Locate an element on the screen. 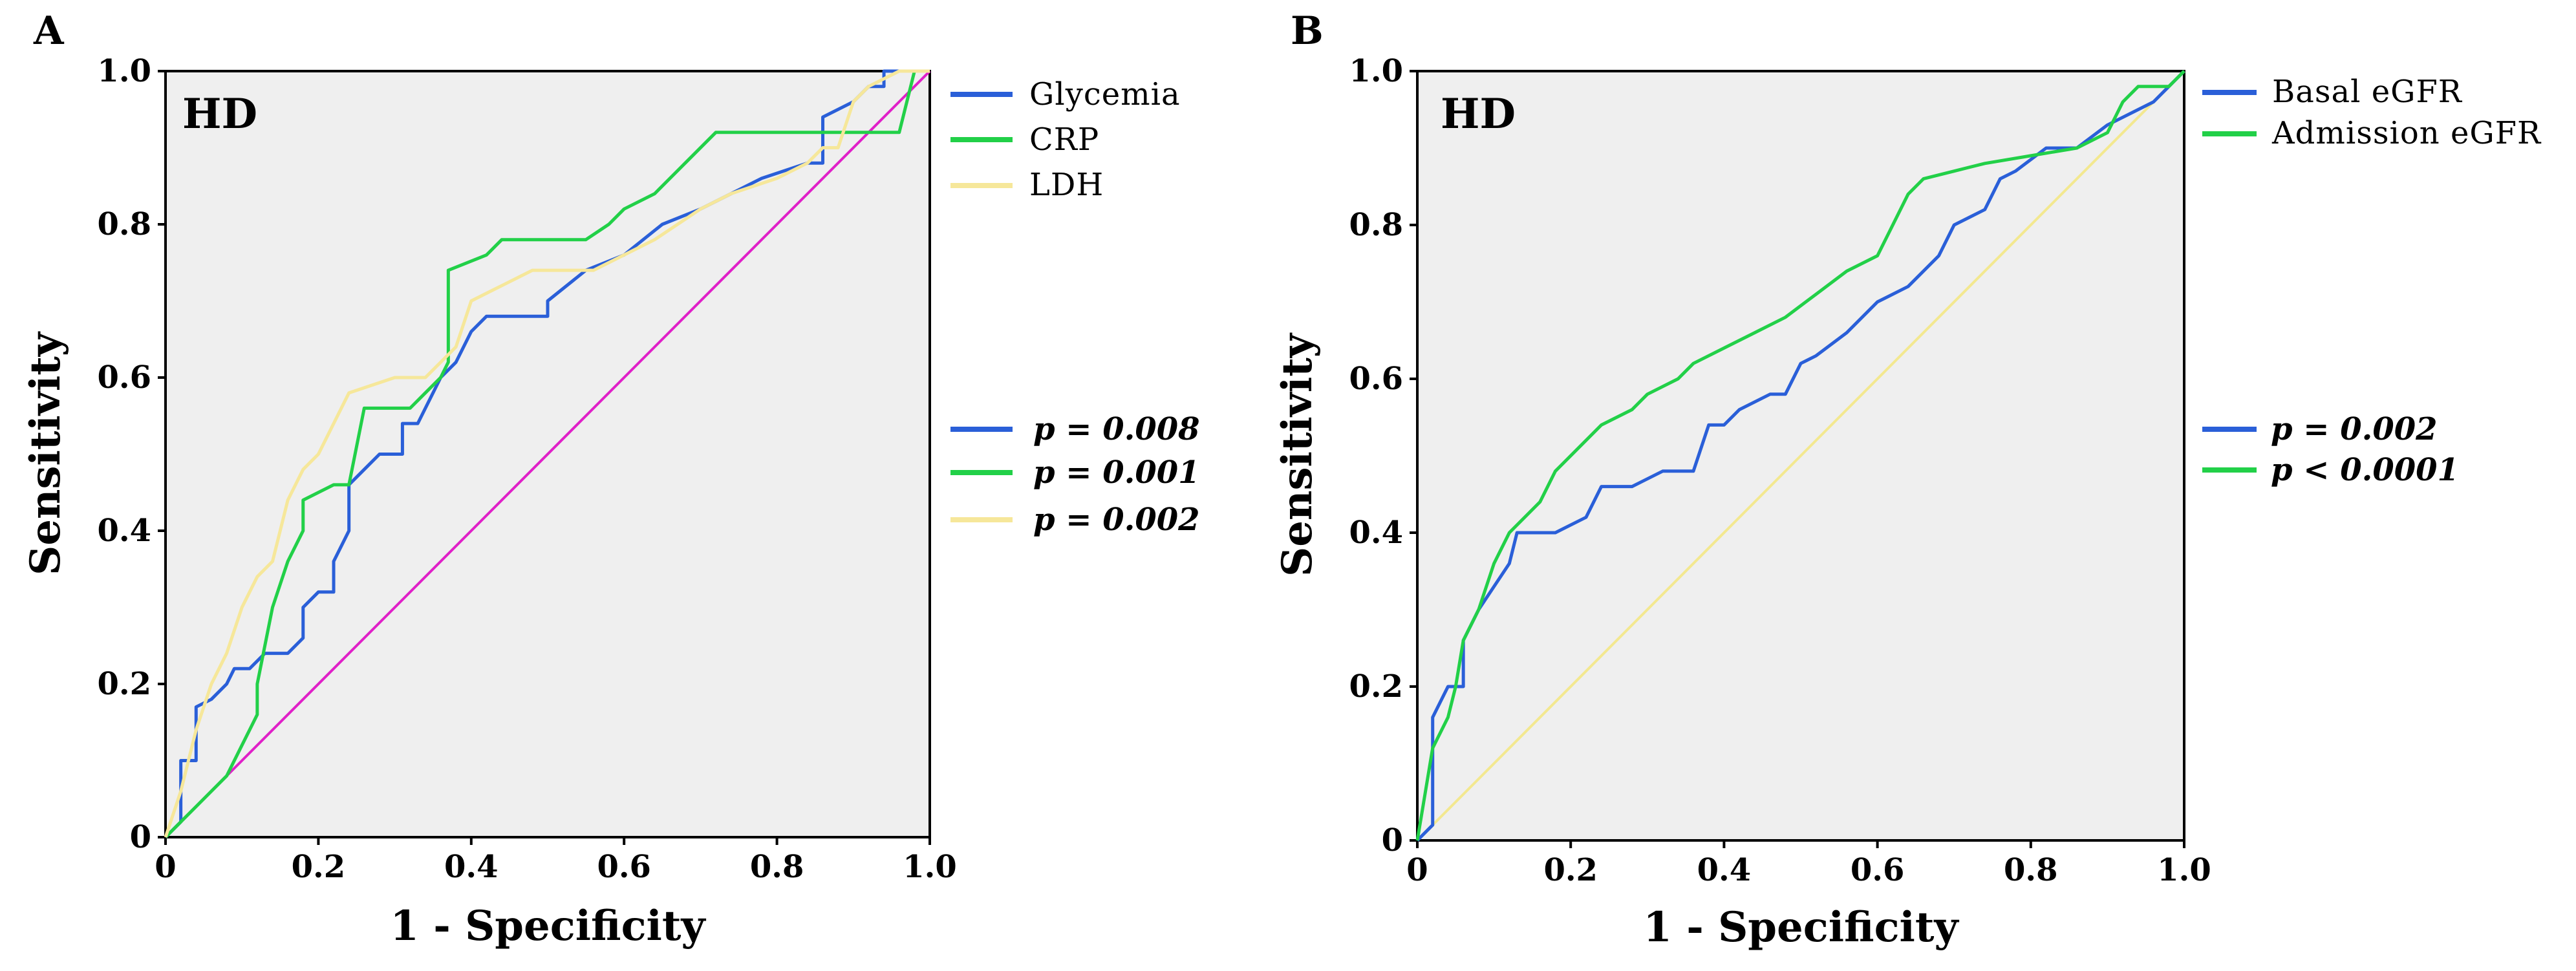  pvalue-label-glycemia: p = 0.008 is located at coordinates (1116, 429).